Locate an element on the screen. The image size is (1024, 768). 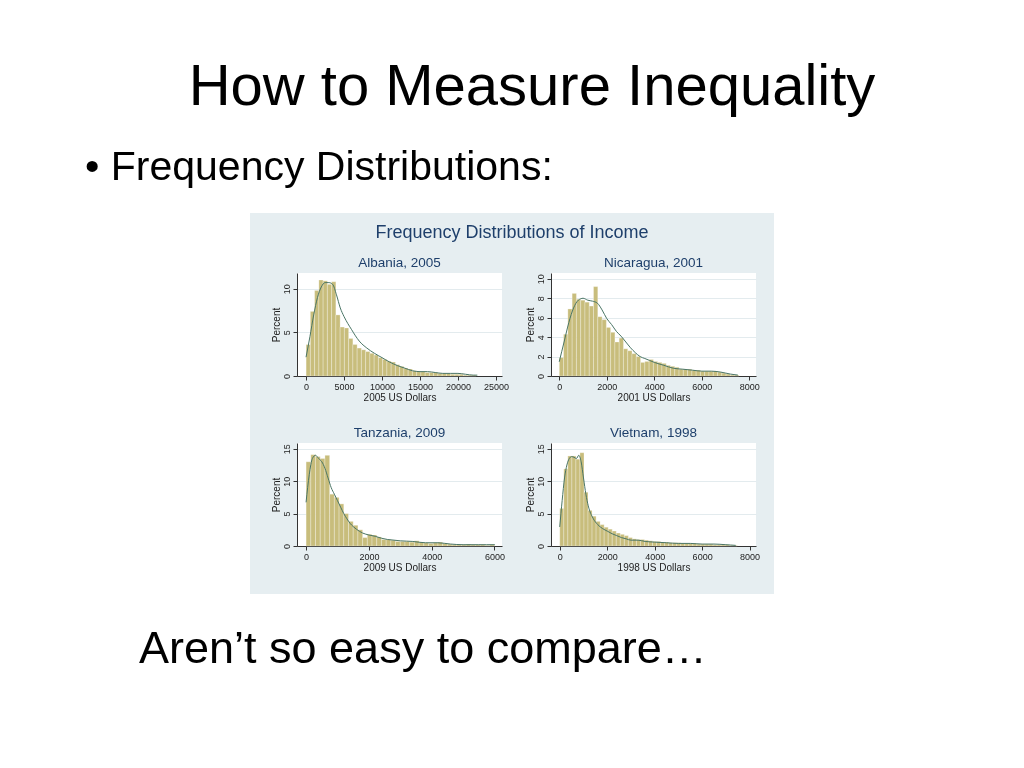
x-tick-label: 5000 is located at coordinates (344, 386).